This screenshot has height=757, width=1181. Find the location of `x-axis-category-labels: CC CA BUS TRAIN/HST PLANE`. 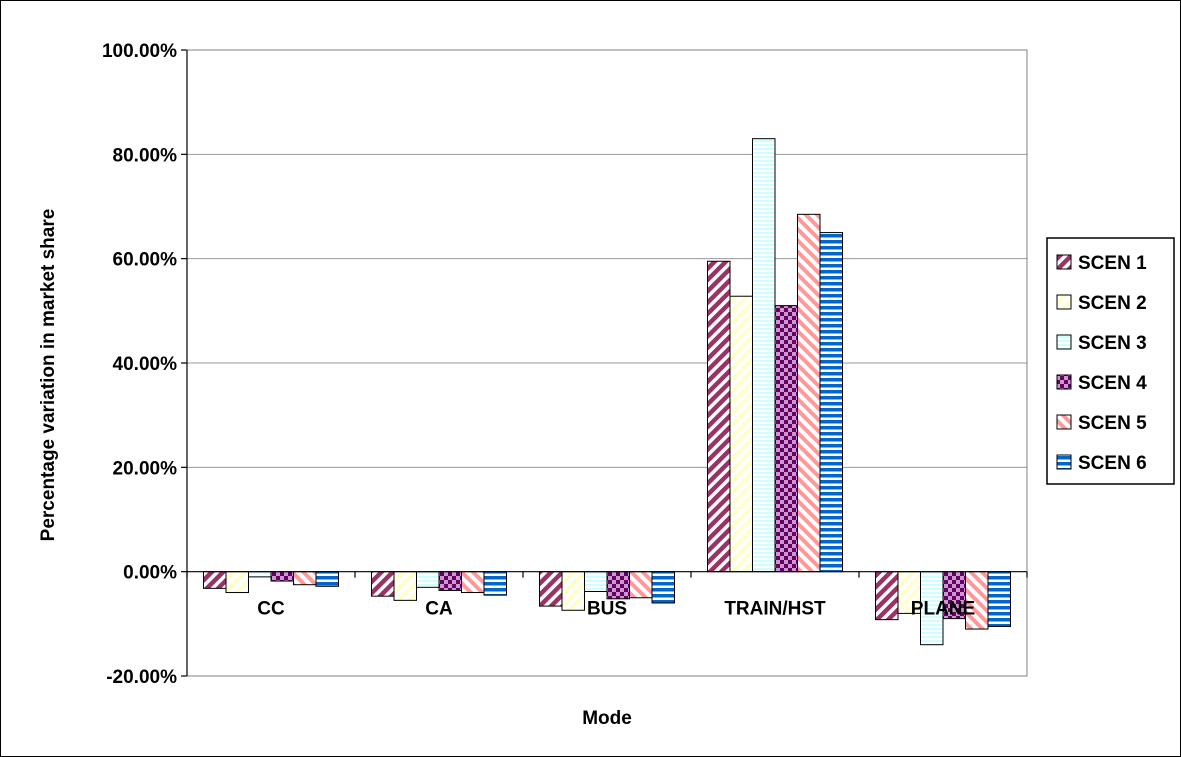

x-axis-category-labels: CC CA BUS TRAIN/HST PLANE is located at coordinates (616, 609).